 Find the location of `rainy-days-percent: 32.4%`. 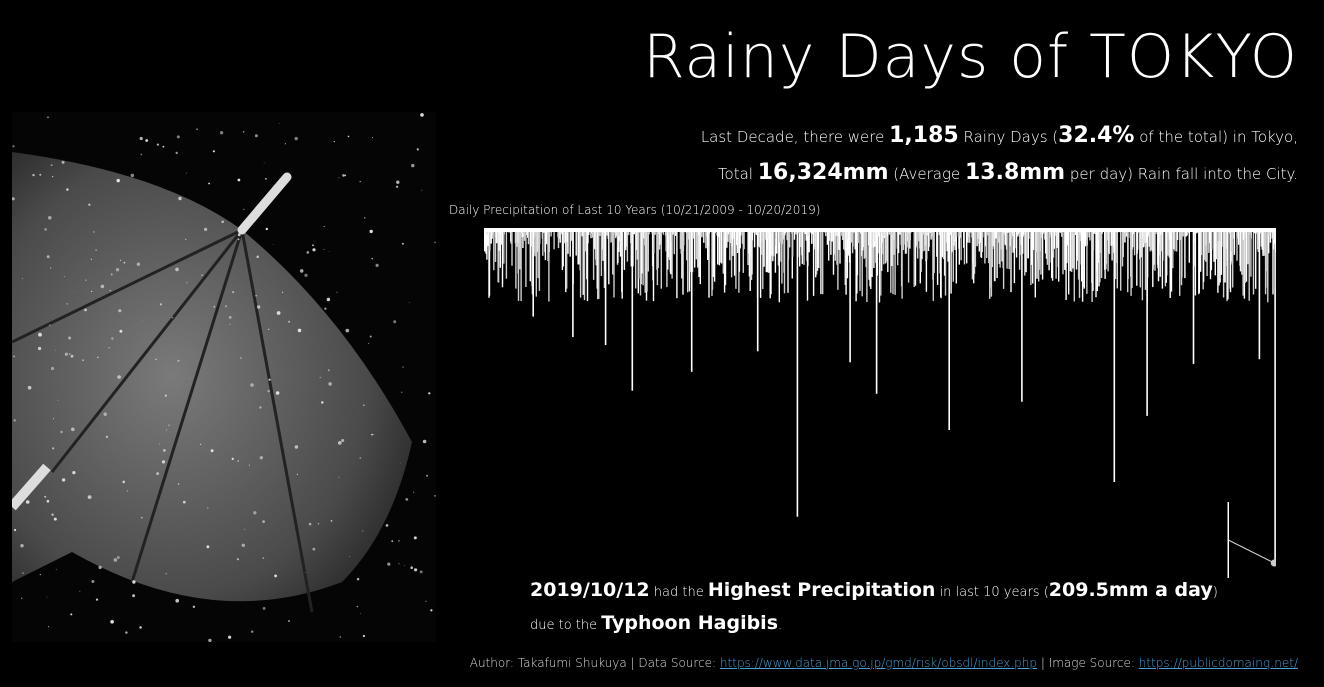

rainy-days-percent: 32.4% is located at coordinates (1096, 135).